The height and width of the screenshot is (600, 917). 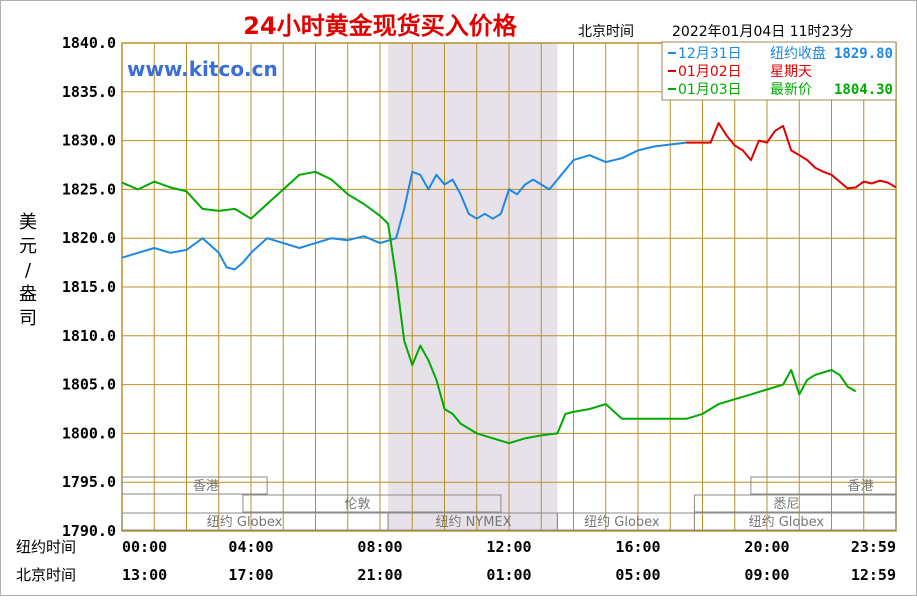 I want to click on legend-box, so click(x=779, y=71).